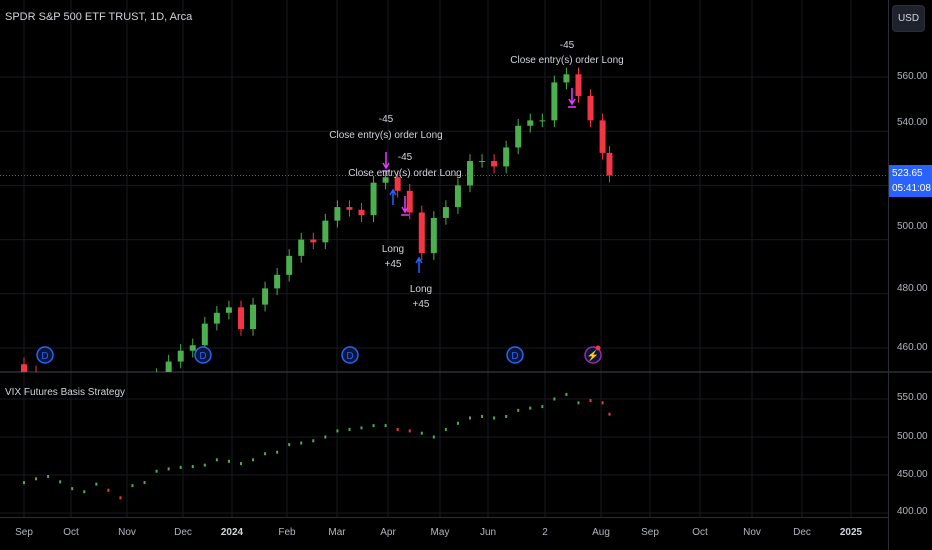  Describe the element at coordinates (393, 196) in the screenshot. I see `long-signal-arrow-icon` at that location.